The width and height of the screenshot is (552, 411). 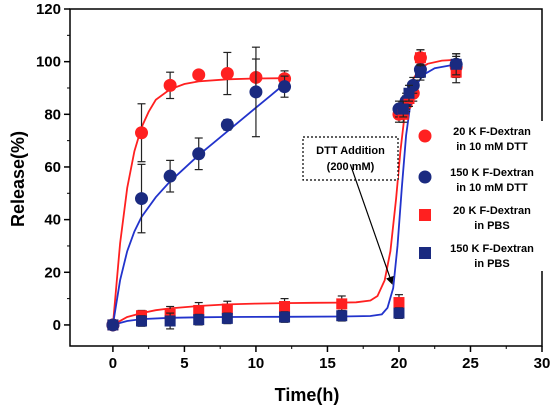 I want to click on legend-label-1: in 10 mM DTT, so click(x=492, y=147).